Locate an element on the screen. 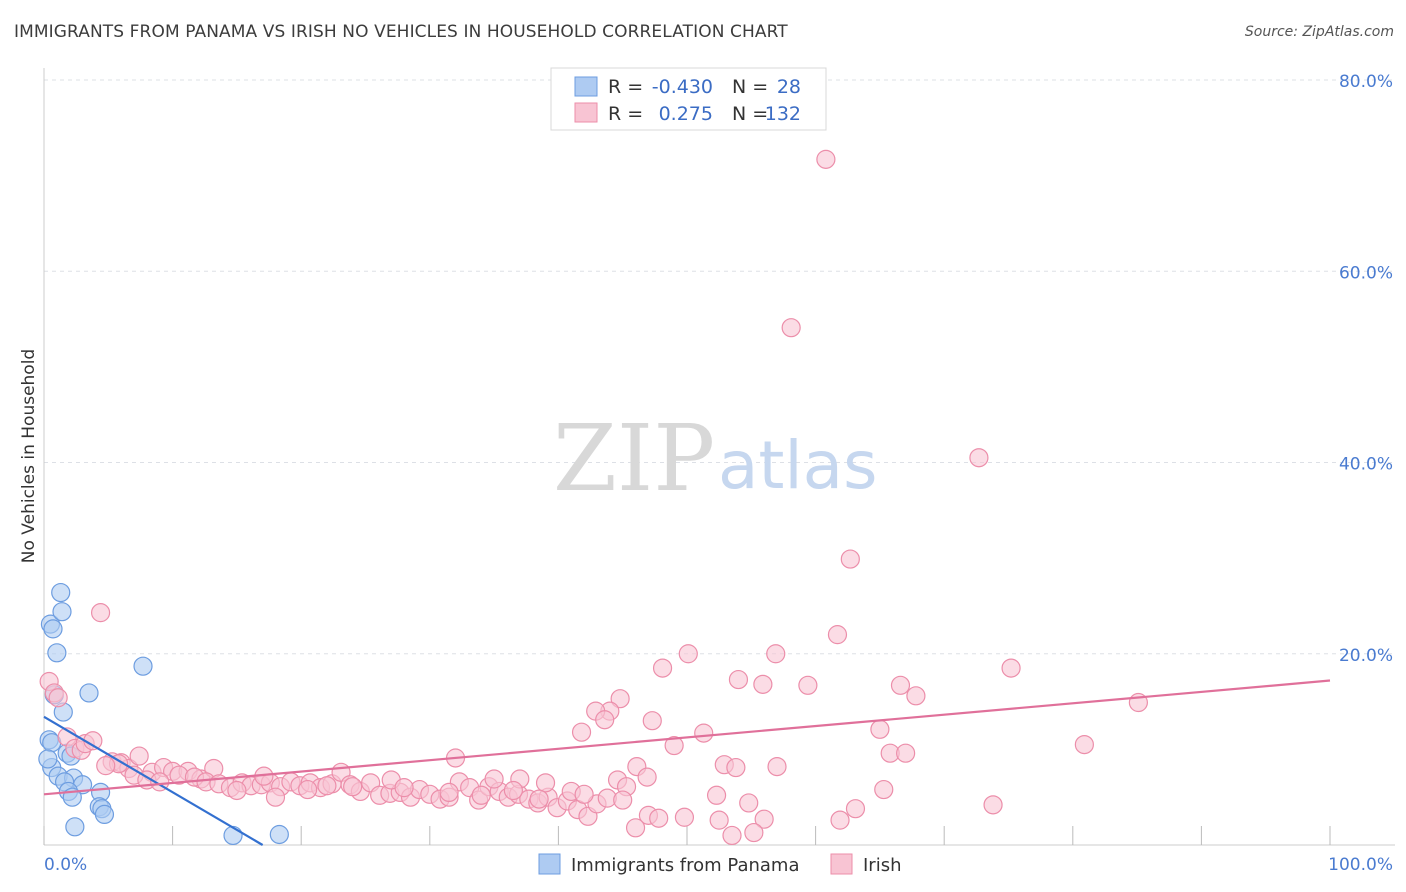 The image size is (1406, 892). trend-line-irish is located at coordinates (687, 737).